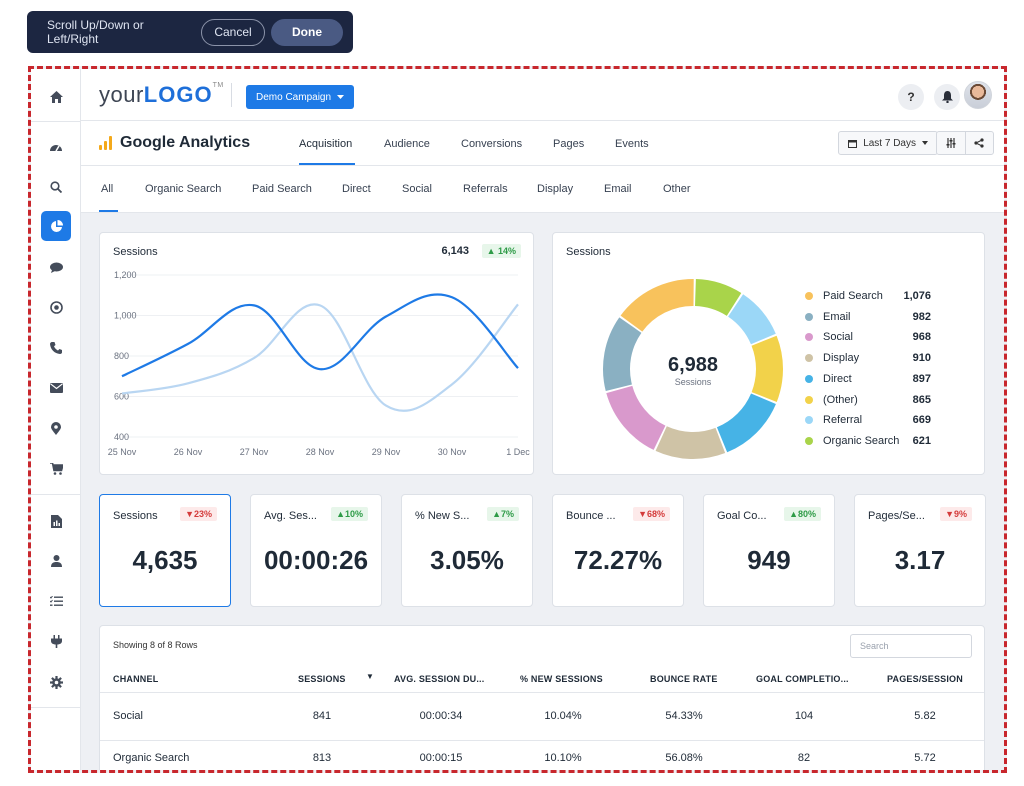  What do you see at coordinates (503, 514) in the screenshot?
I see `kpi-change-badge: ▲7%` at bounding box center [503, 514].